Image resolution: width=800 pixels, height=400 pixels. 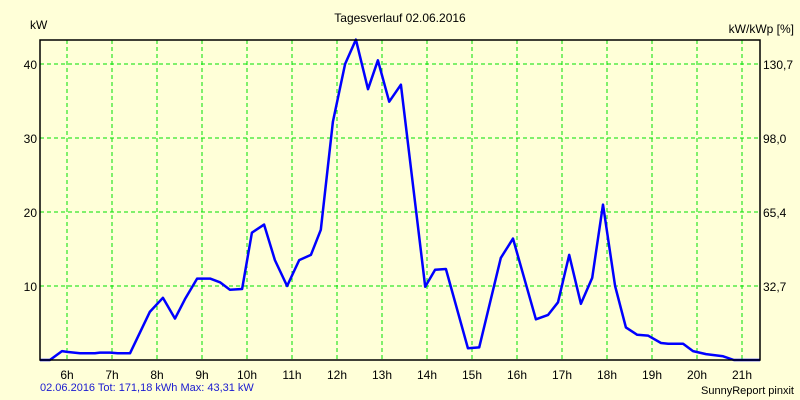 What do you see at coordinates (607, 375) in the screenshot?
I see `x-tick-label: 18h` at bounding box center [607, 375].